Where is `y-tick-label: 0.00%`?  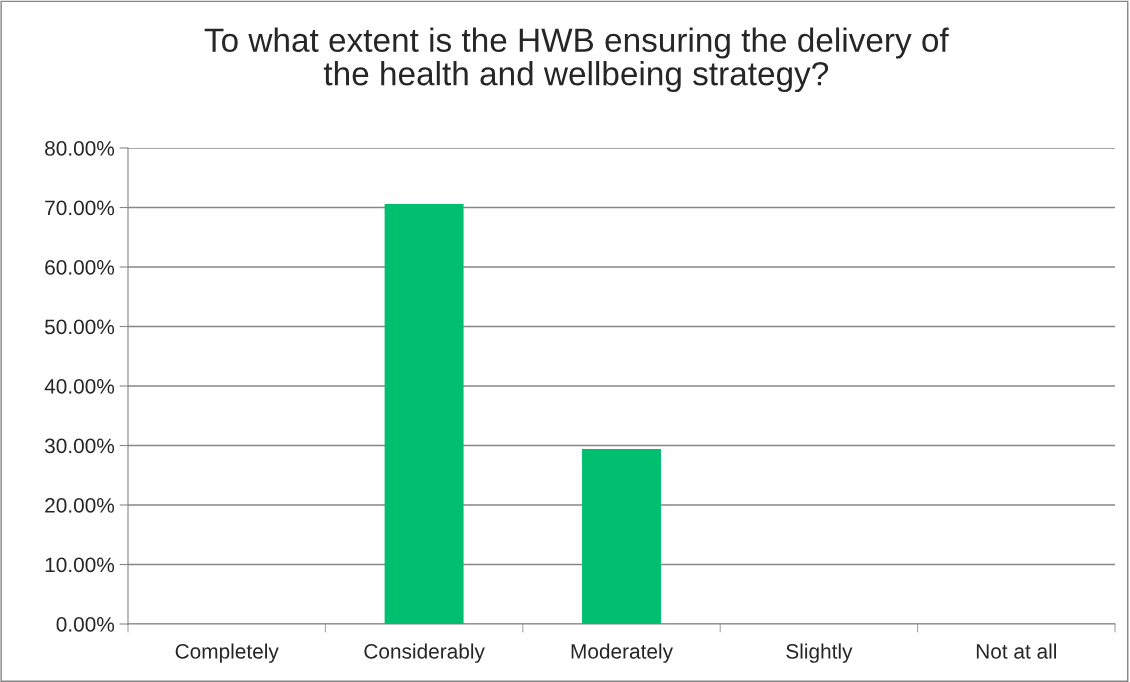 y-tick-label: 0.00% is located at coordinates (85, 624).